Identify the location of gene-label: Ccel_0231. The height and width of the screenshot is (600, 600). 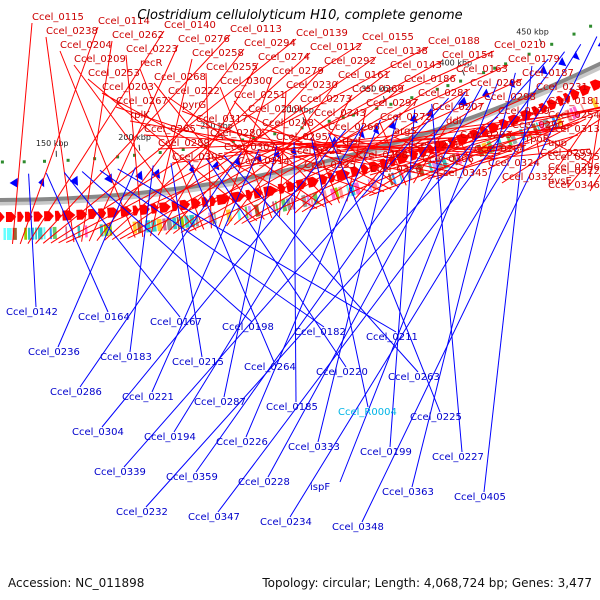
(562, 87).